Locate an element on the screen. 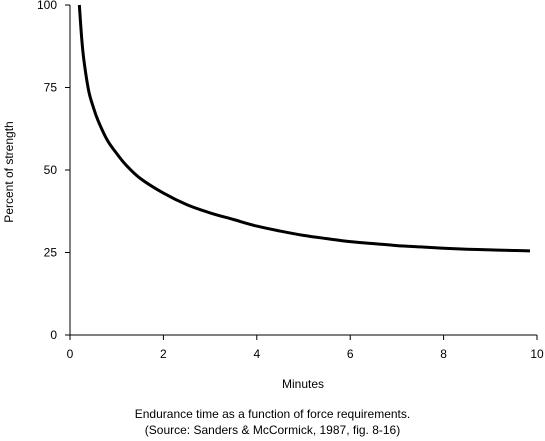  y-tick-label: 50 is located at coordinates (51, 170).